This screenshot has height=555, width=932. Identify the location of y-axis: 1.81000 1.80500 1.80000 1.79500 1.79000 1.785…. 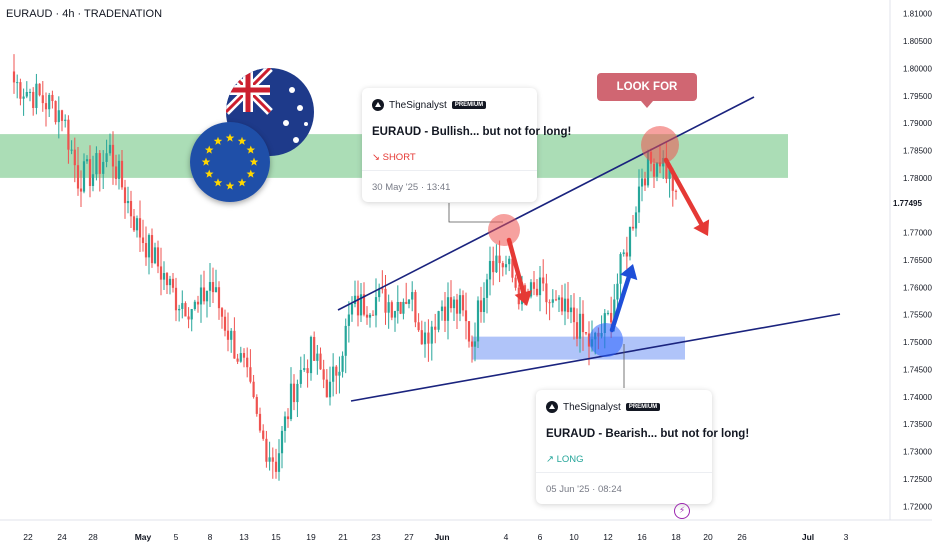
(917, 261).